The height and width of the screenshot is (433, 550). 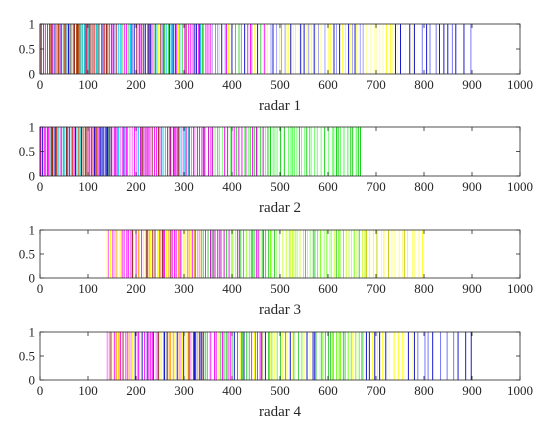 I want to click on x-axis-label: radar 2, so click(x=280, y=208).